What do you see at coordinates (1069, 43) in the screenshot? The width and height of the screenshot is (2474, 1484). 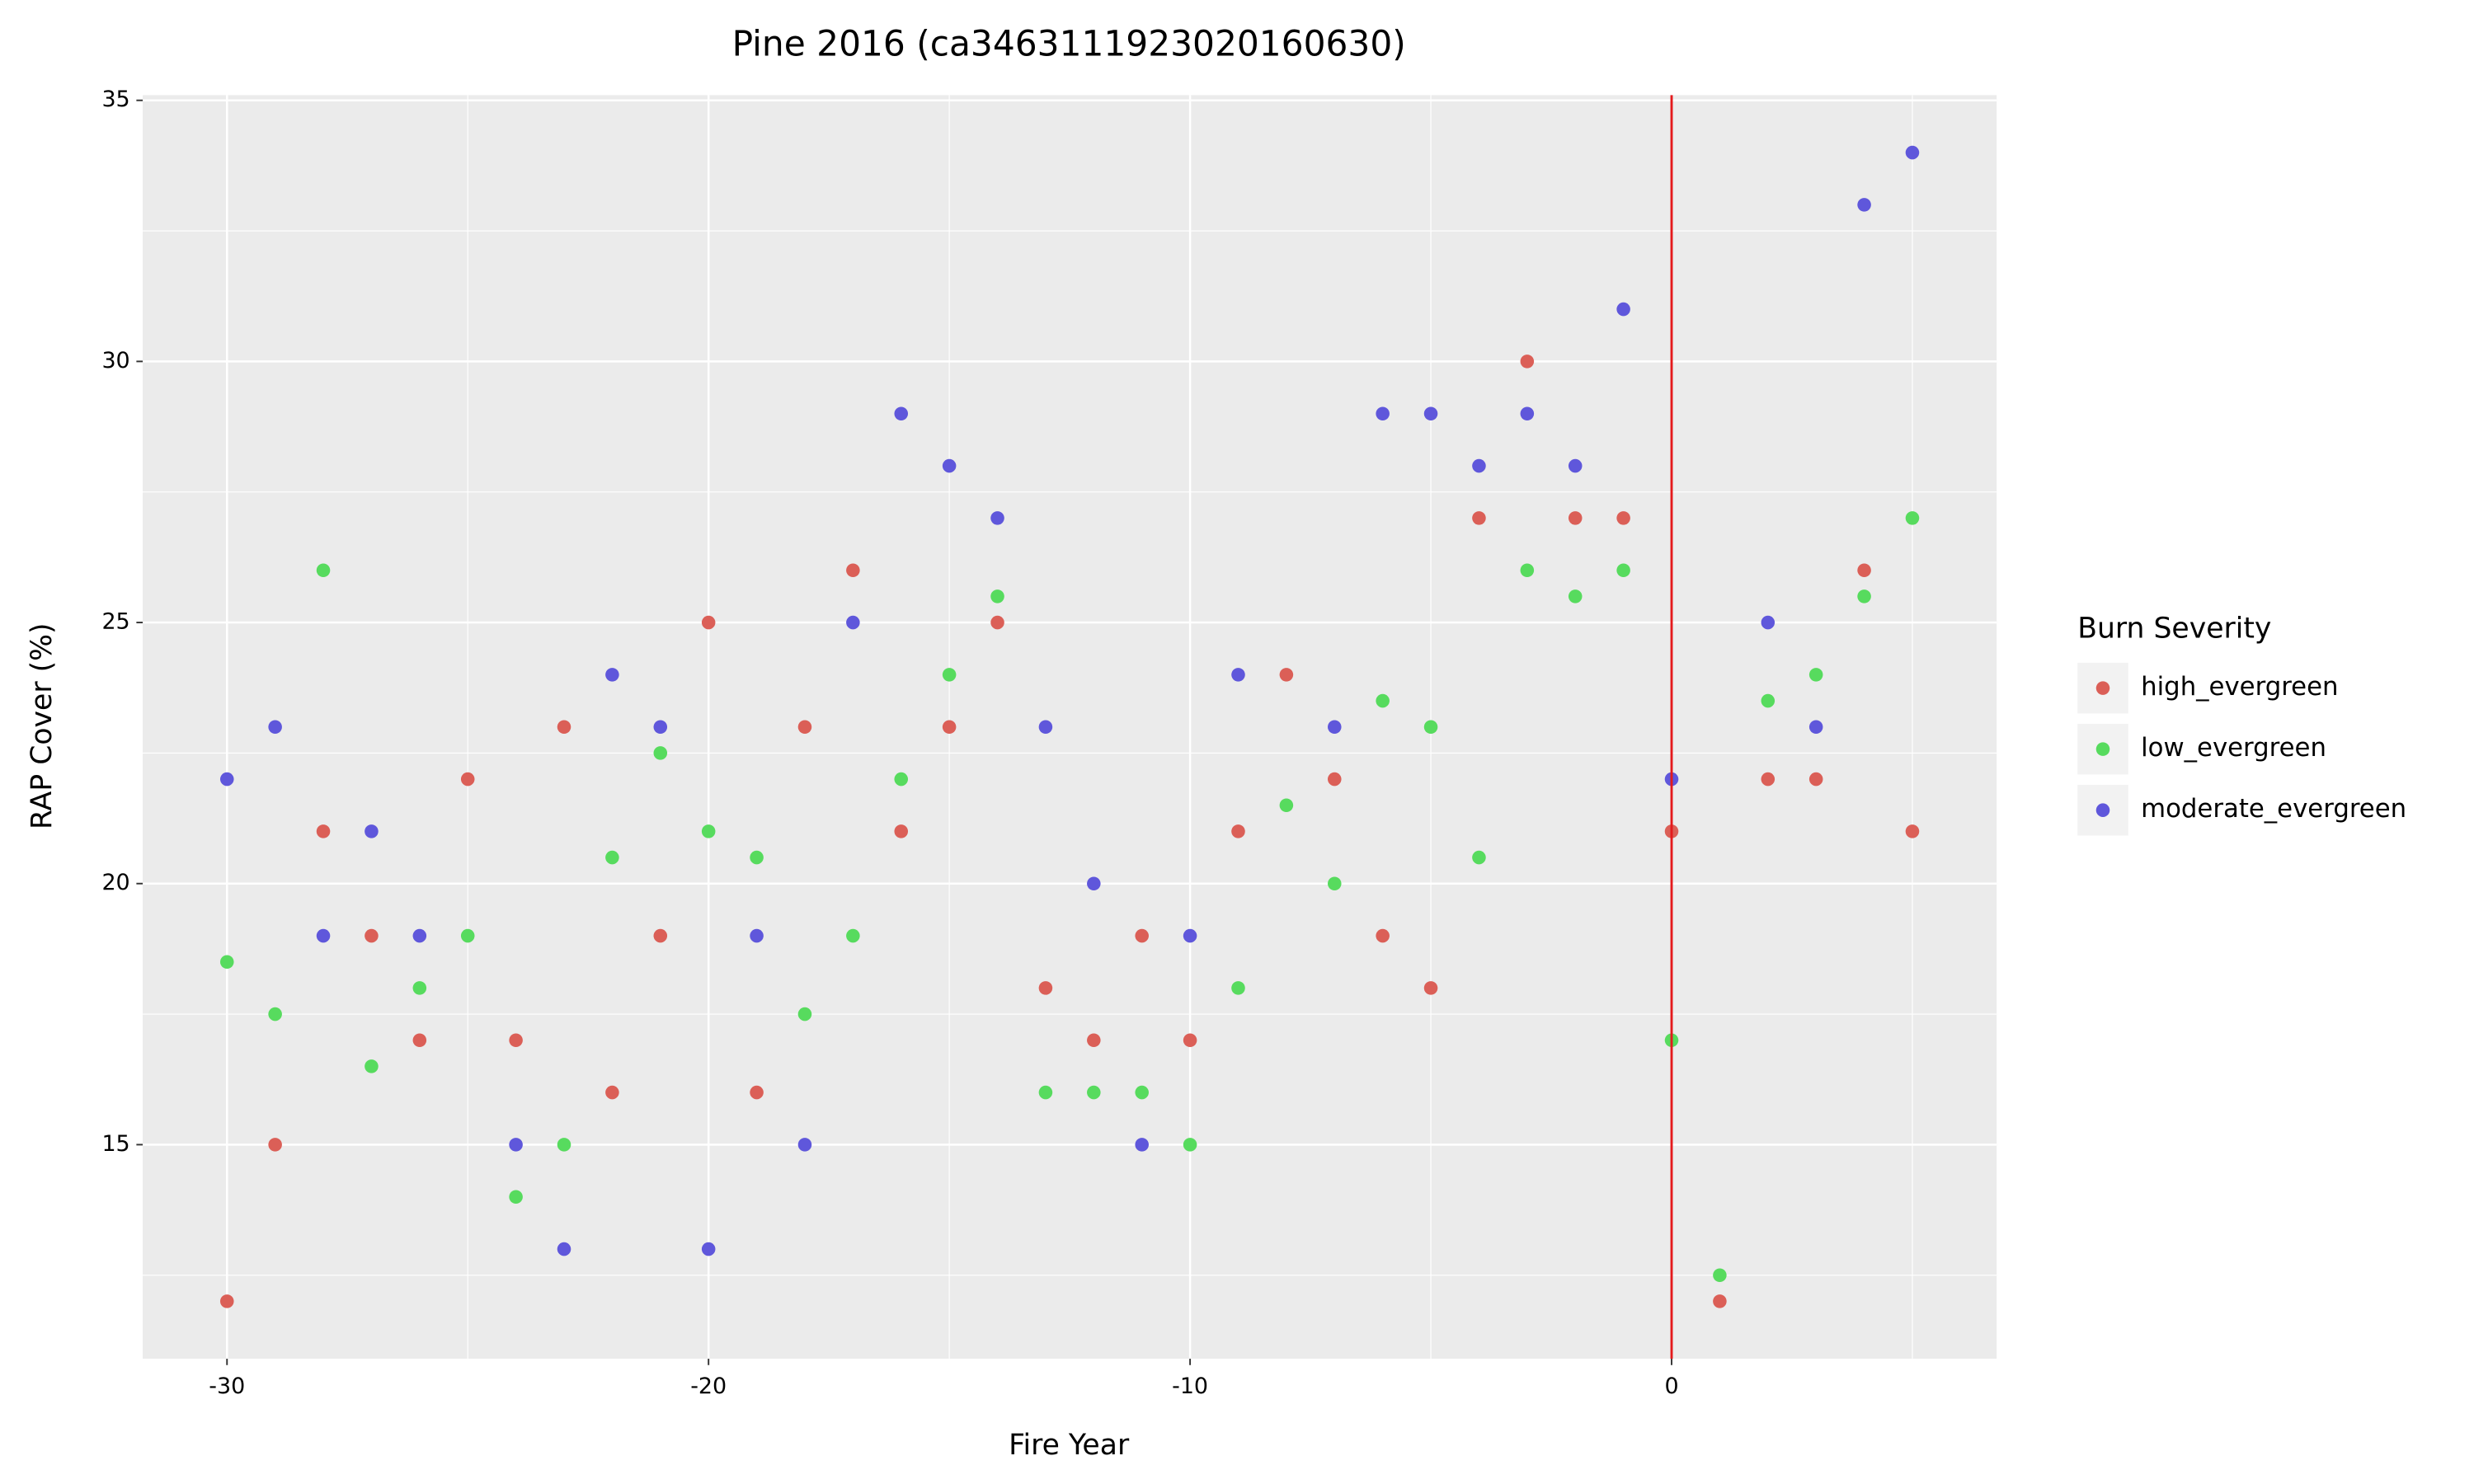 I see `chart-title: Pine 2016 (ca3463111923020160630)` at bounding box center [1069, 43].